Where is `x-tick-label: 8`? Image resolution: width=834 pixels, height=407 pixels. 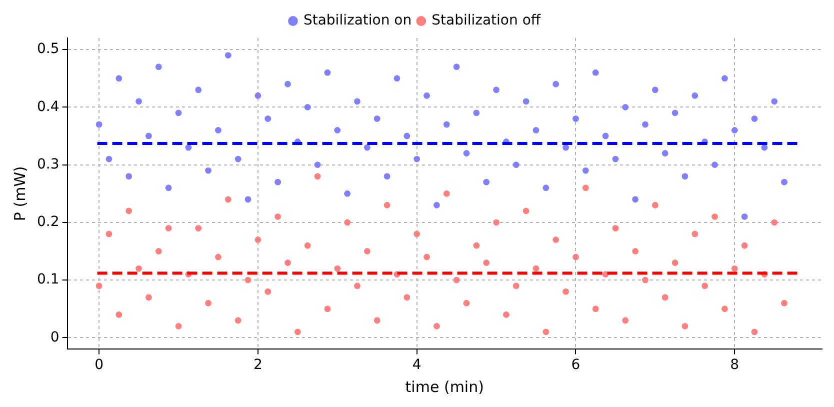
x-tick-label: 8 is located at coordinates (735, 365).